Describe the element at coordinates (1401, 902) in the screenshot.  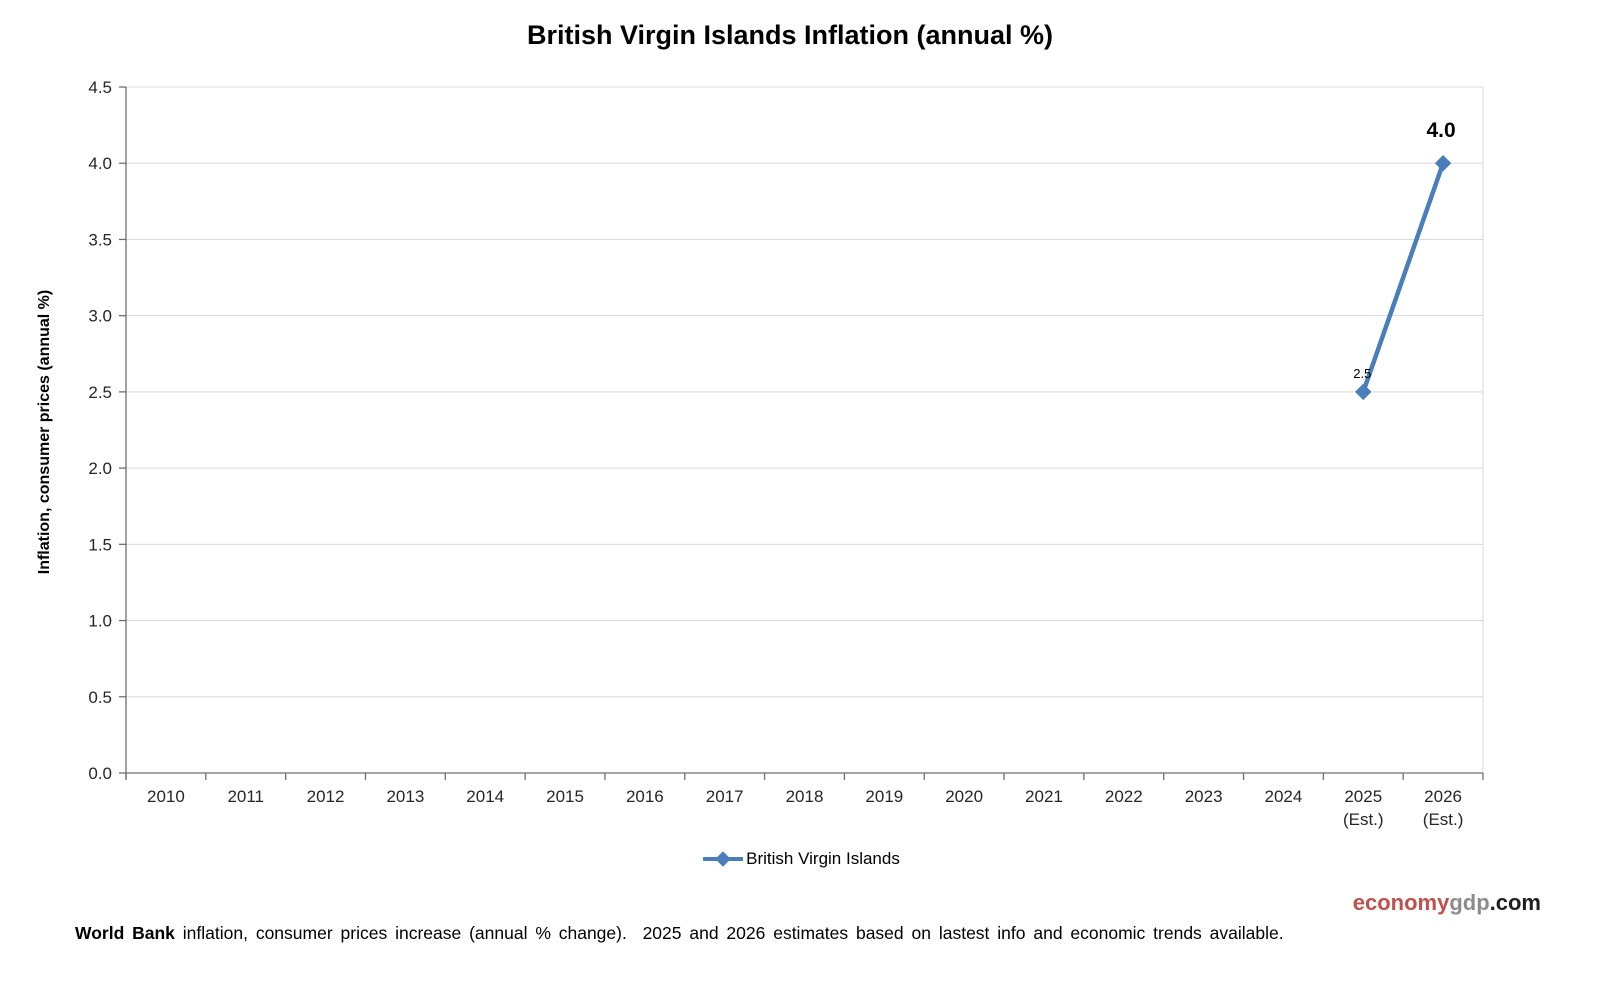
I see `watermark-part-economy: economy` at that location.